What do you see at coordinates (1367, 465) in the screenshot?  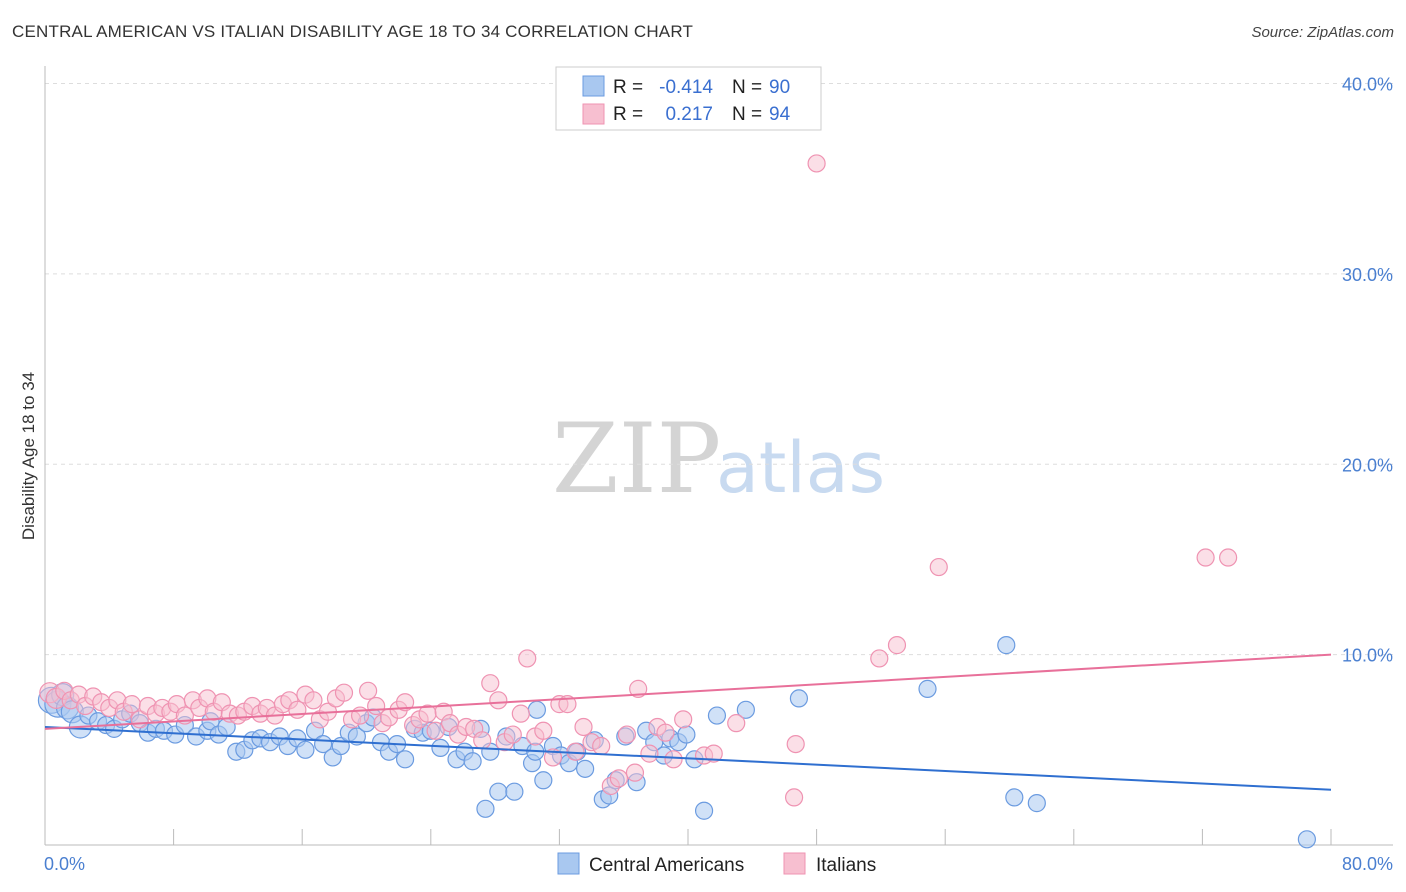 I see `y-tick-label: 20.0%` at bounding box center [1367, 465].